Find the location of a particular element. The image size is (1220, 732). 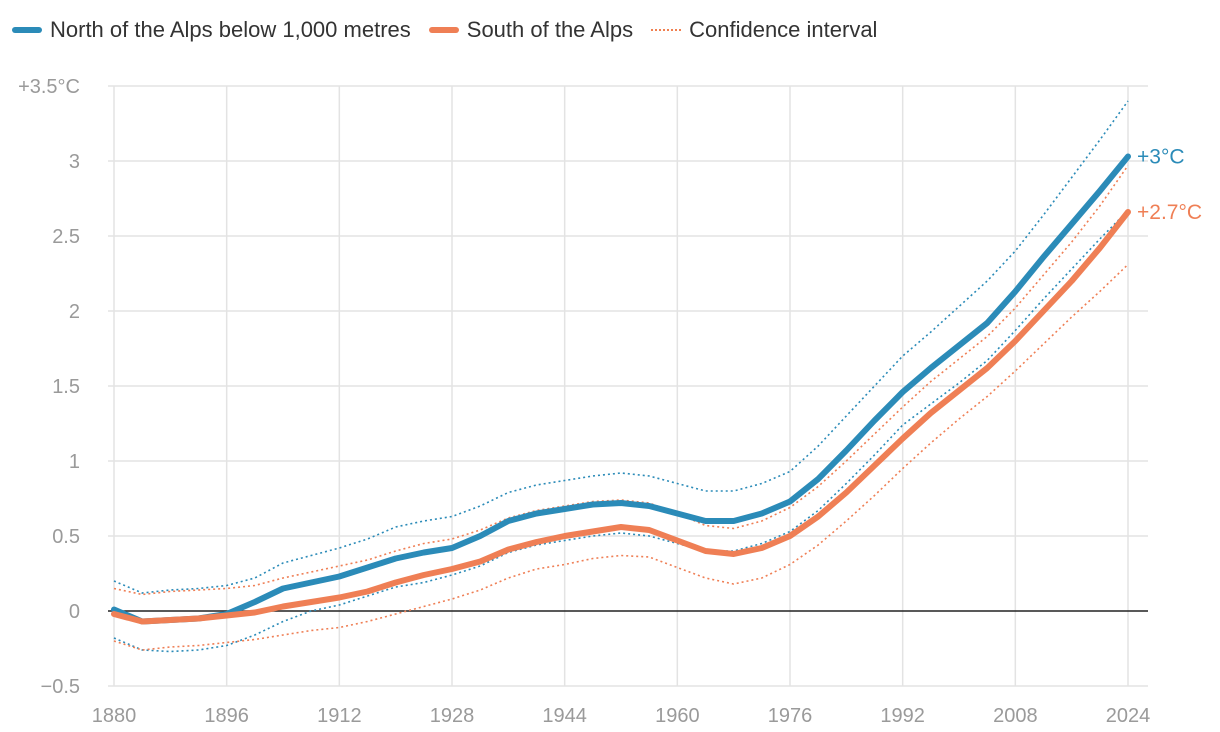

y-tick-label: +3.5°C is located at coordinates (49, 87).